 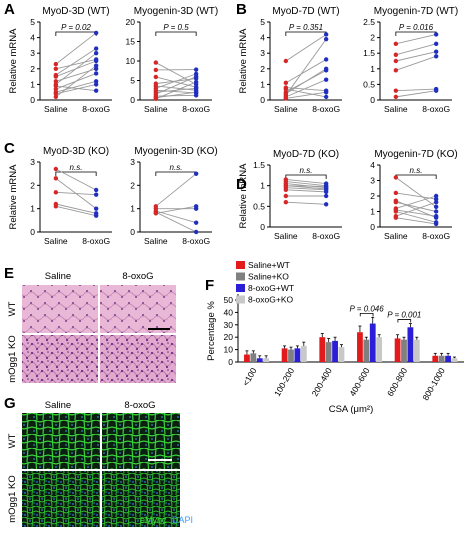 What do you see at coordinates (61, 499) in the screenshot?
I see `if-image-ko-saline` at bounding box center [61, 499].